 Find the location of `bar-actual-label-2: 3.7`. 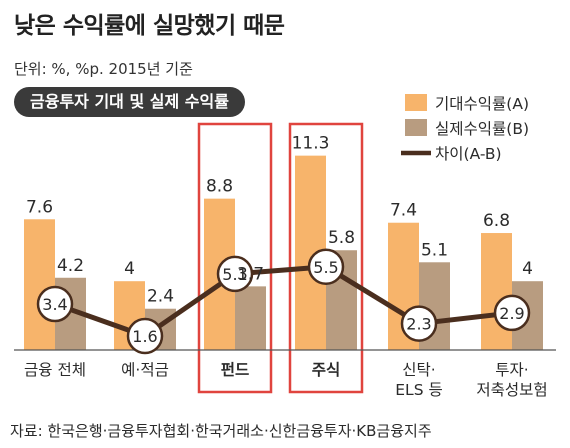

bar-actual-label-2: 3.7 is located at coordinates (250, 274).